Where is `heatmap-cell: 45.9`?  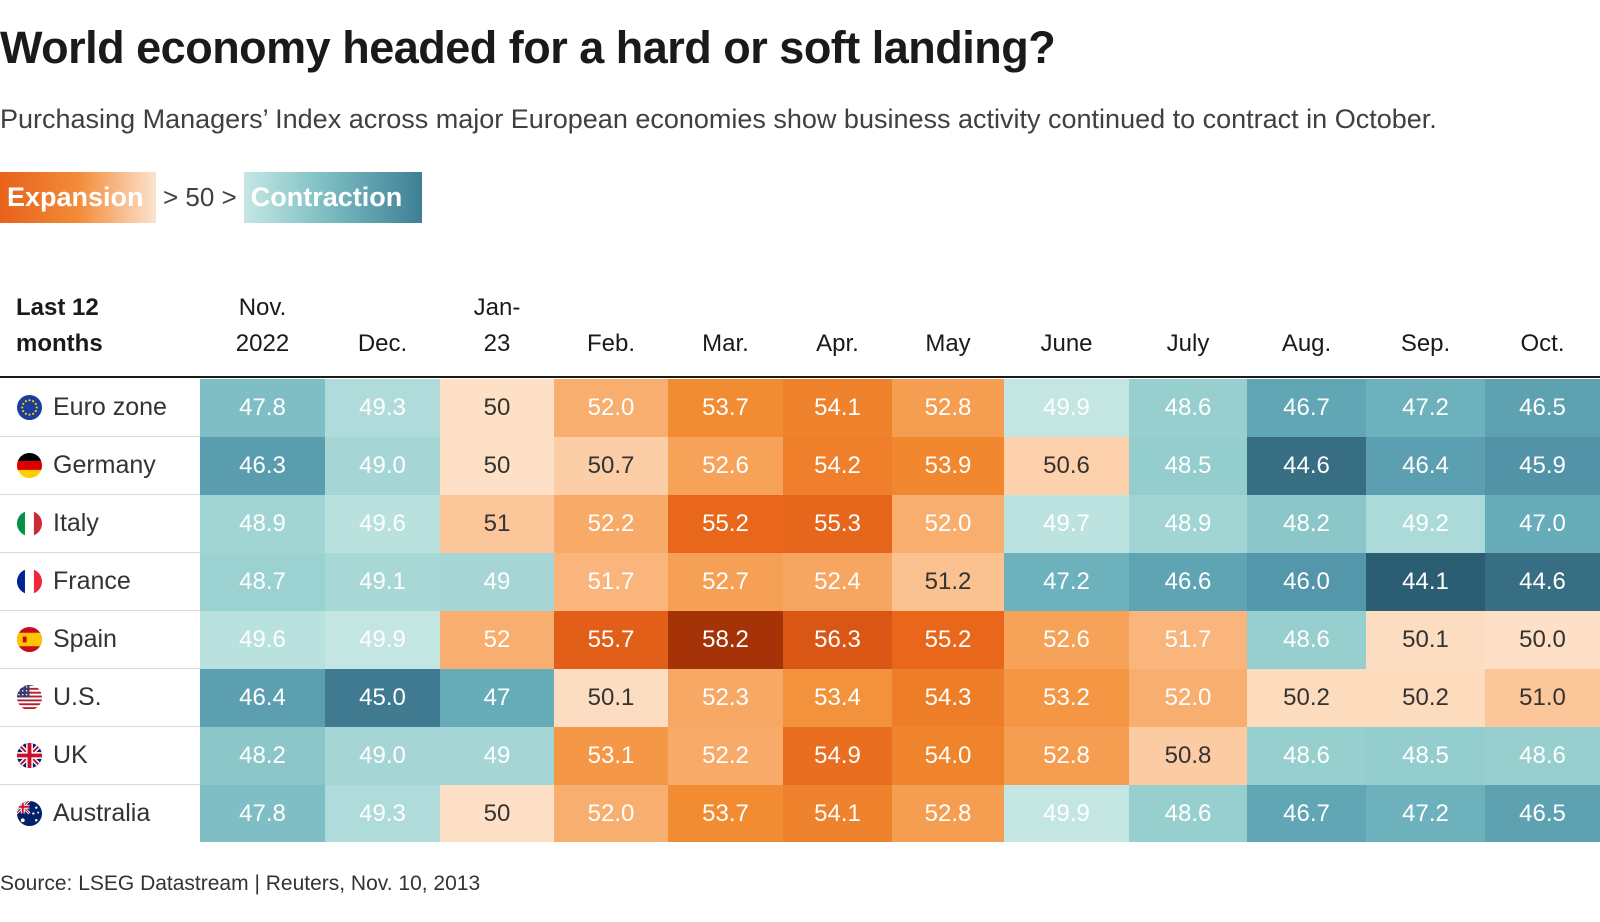 heatmap-cell: 45.9 is located at coordinates (1542, 466).